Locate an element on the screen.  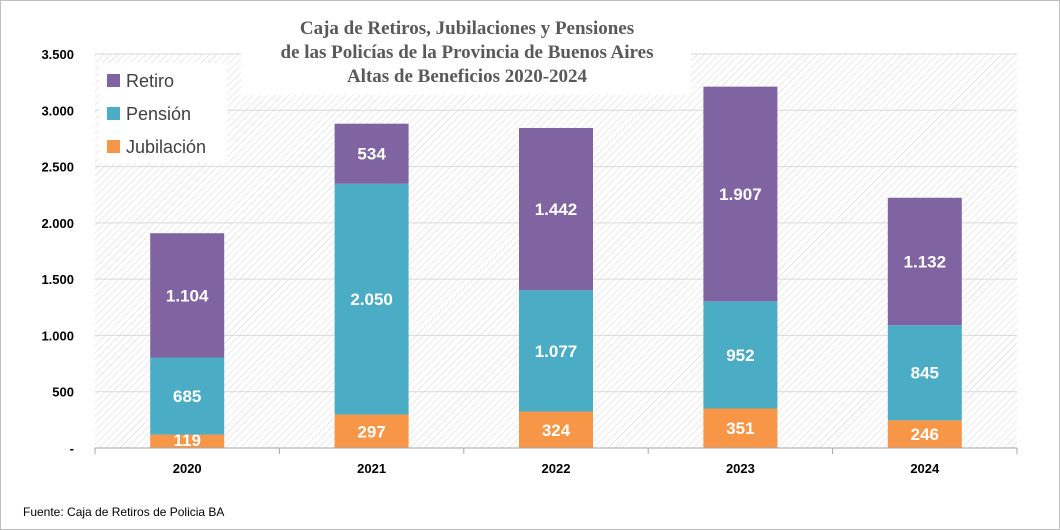
data-label: 845 is located at coordinates (925, 373).